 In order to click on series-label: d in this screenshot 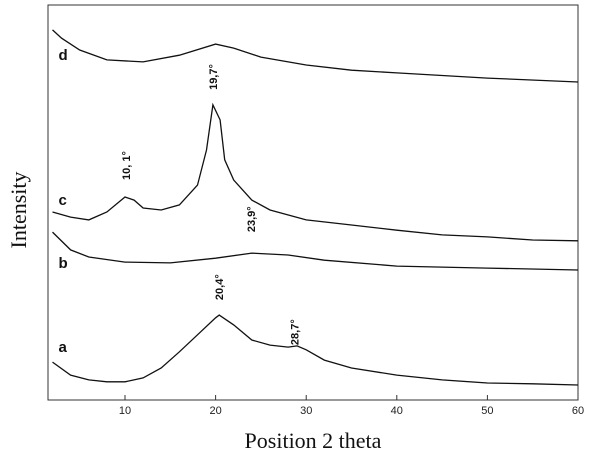, I will do `click(63, 55)`.